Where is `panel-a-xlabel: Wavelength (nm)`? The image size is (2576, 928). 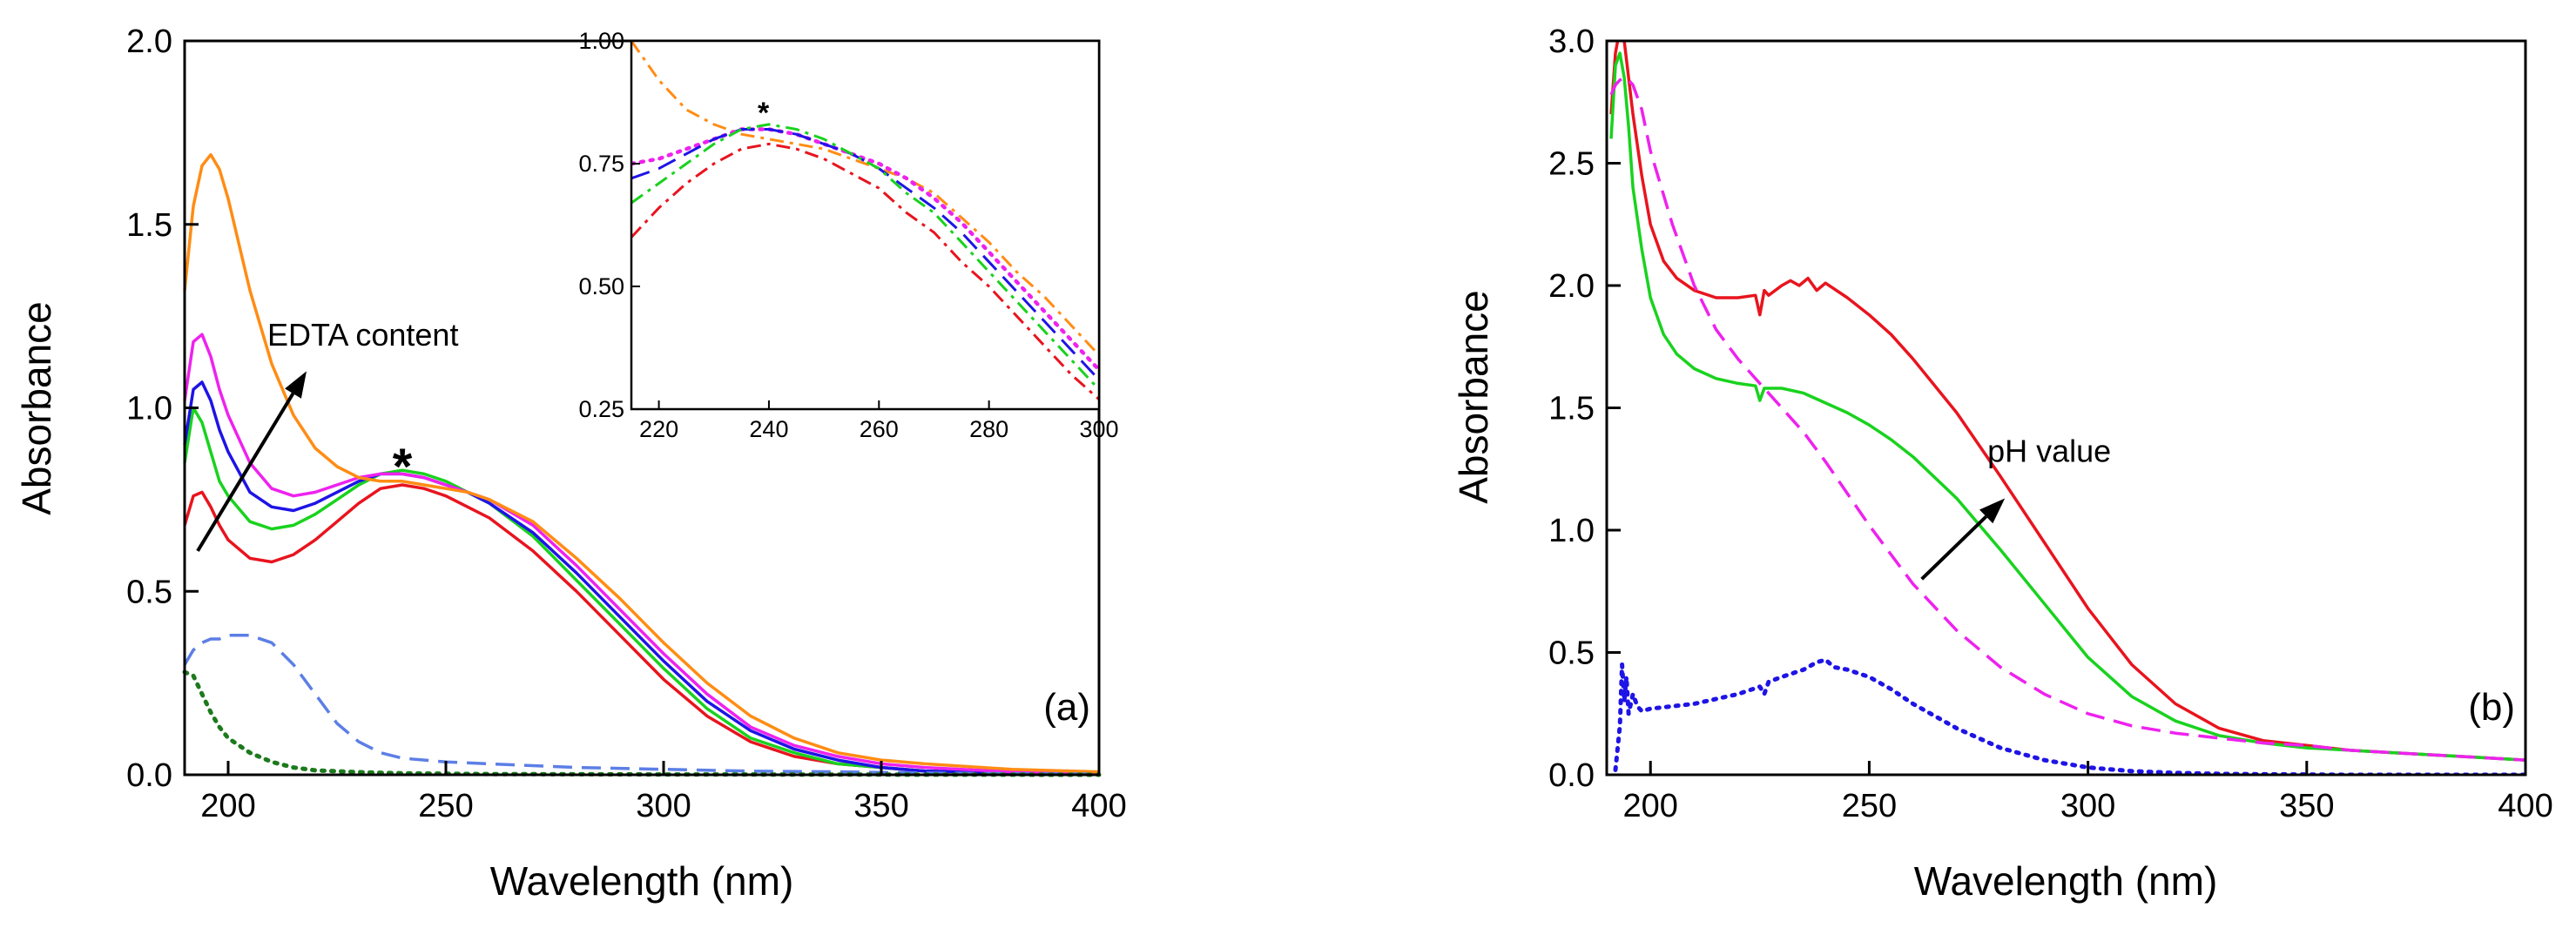
panel-a-xlabel: Wavelength (nm) is located at coordinates (642, 881).